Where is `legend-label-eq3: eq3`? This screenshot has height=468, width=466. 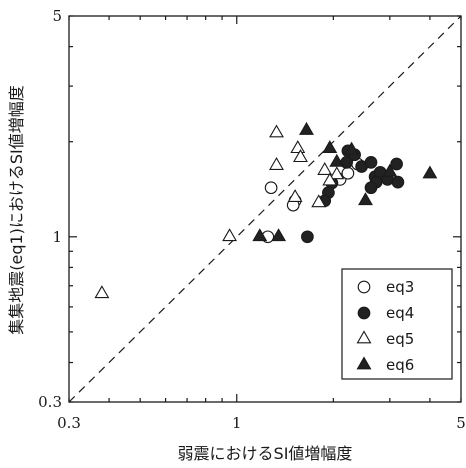
legend-label-eq3: eq3 is located at coordinates (400, 287).